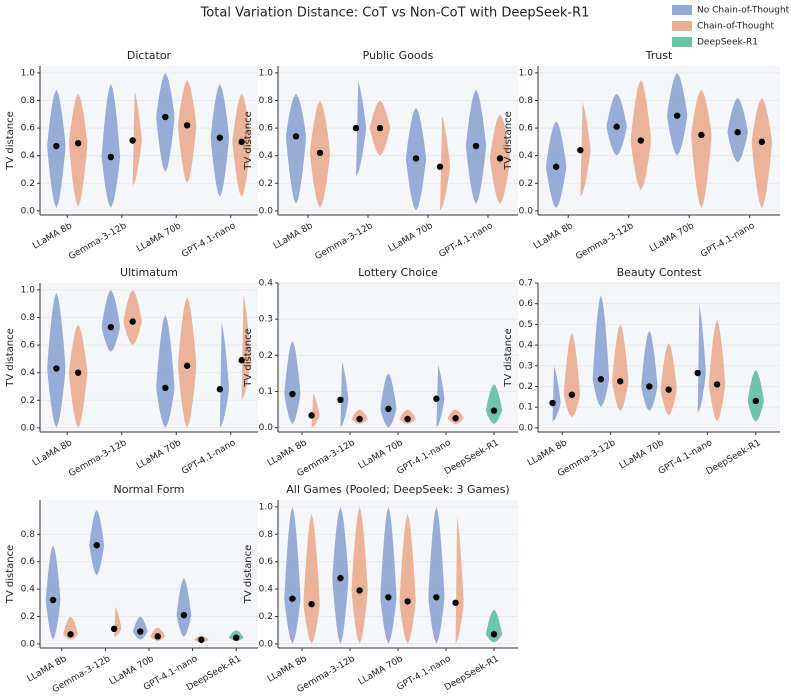 This screenshot has width=791, height=700. Describe the element at coordinates (526, 284) in the screenshot. I see `y-tick-label: 0.7` at that location.